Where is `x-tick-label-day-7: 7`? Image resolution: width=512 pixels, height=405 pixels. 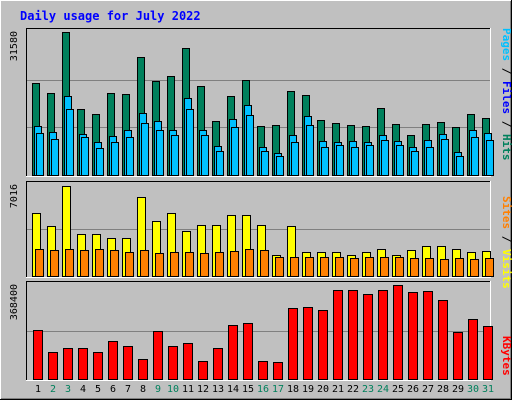 x-tick-label-day-7: 7 is located at coordinates (128, 389).